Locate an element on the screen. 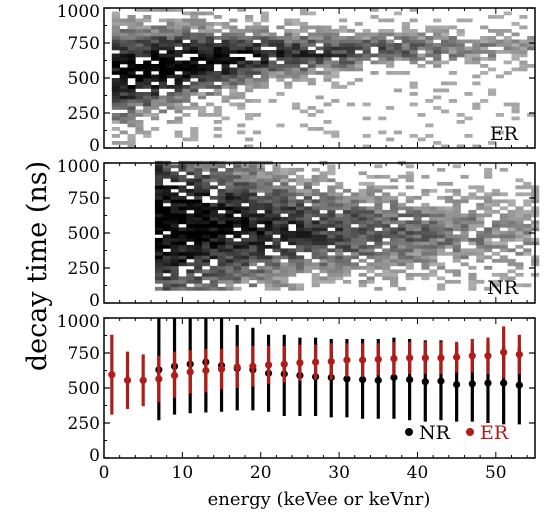 This screenshot has height=519, width=545. data-point is located at coordinates (488, 383).